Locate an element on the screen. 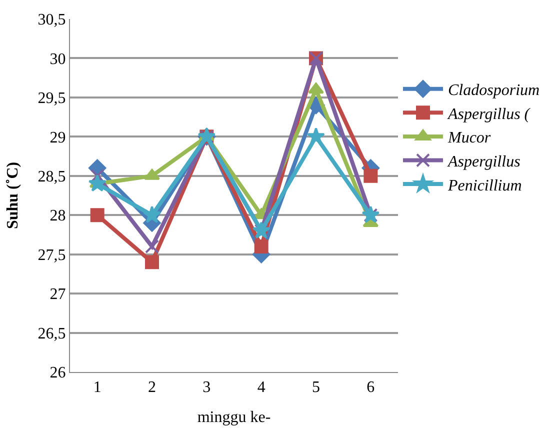 The image size is (557, 447). y-tick-label: 27,5 is located at coordinates (52, 255).